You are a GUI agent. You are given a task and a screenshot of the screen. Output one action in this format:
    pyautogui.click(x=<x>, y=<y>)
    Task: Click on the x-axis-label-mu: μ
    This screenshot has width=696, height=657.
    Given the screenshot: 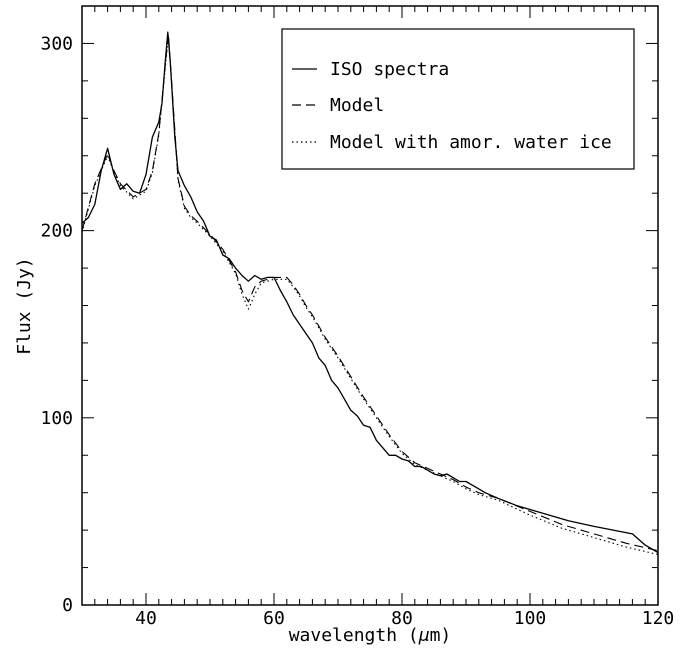 What is the action you would take?
    pyautogui.click(x=424, y=635)
    